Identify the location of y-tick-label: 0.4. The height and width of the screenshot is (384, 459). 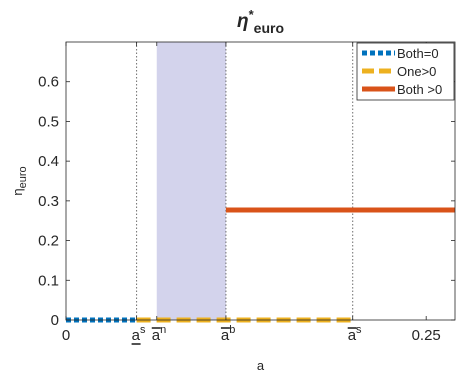
(48, 161).